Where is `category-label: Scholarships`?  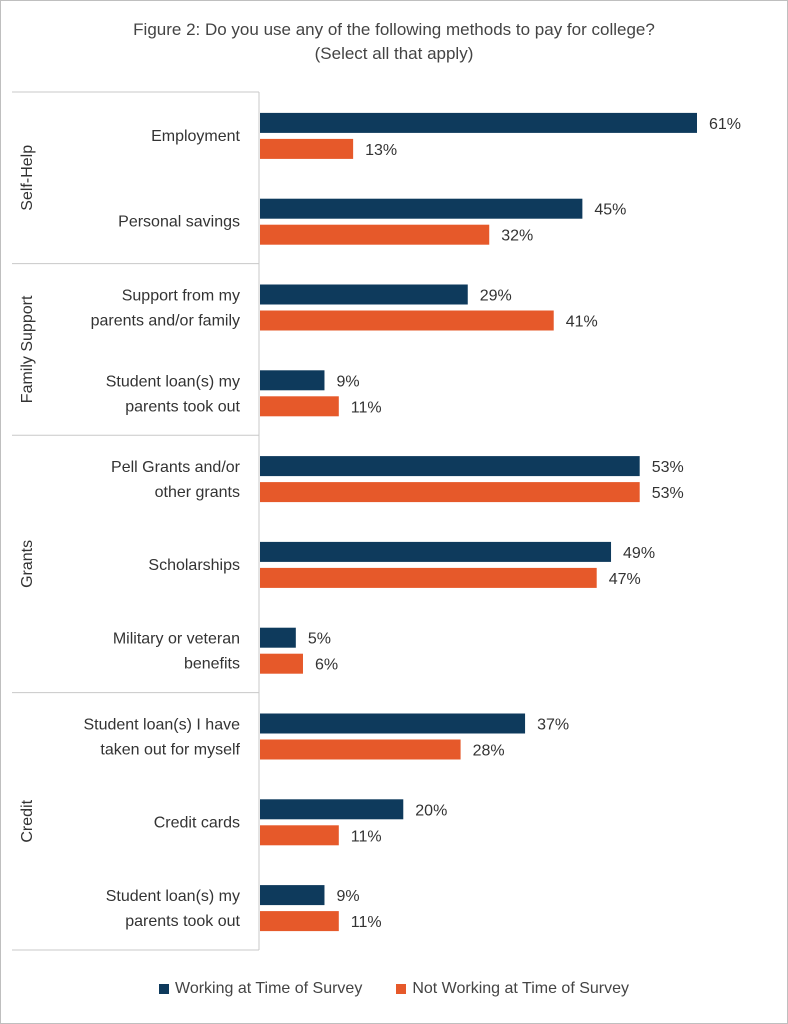
category-label: Scholarships is located at coordinates (194, 565).